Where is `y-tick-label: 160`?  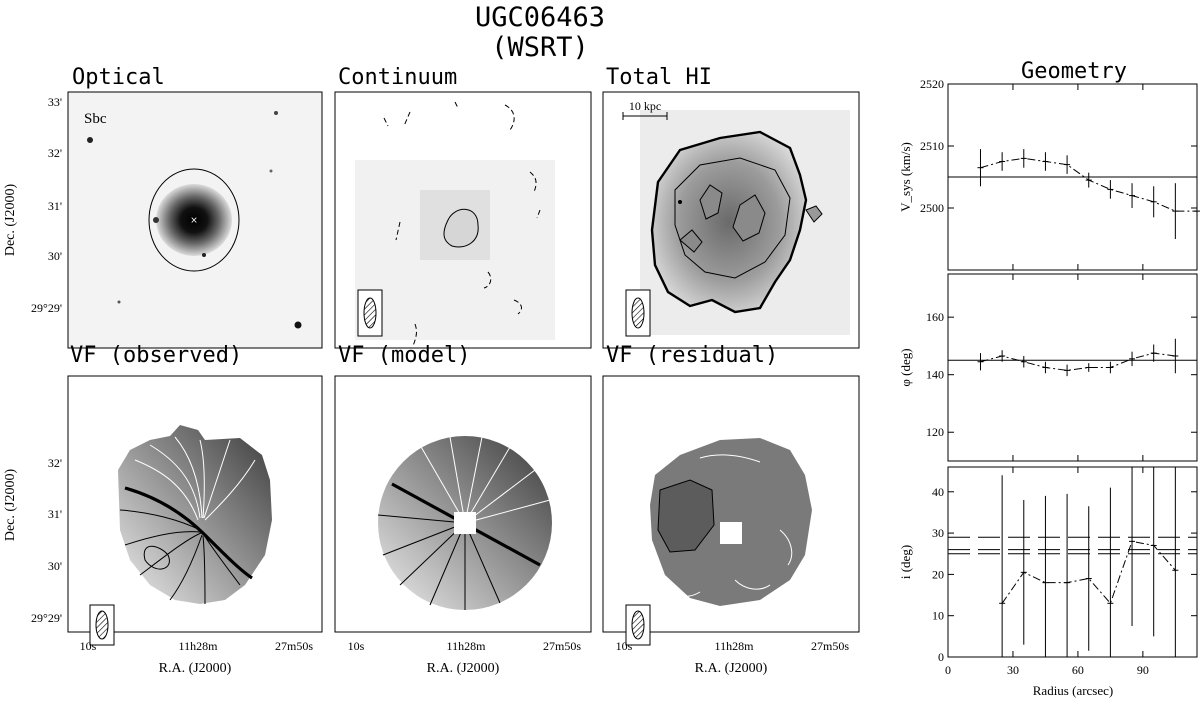 y-tick-label: 160 is located at coordinates (935, 317).